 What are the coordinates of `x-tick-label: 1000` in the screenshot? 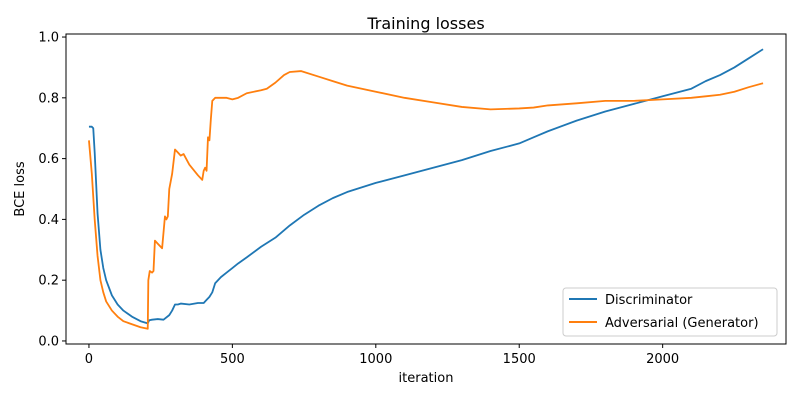 It's located at (375, 359).